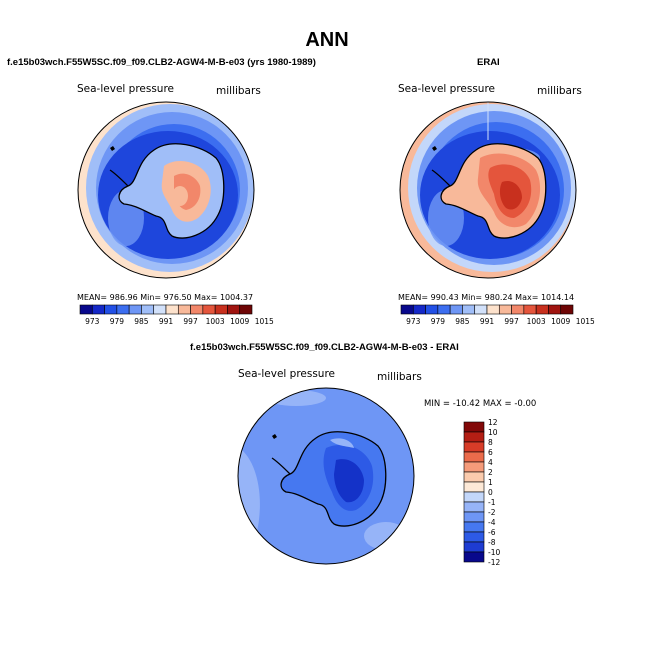 Image resolution: width=654 pixels, height=655 pixels. What do you see at coordinates (165, 297) in the screenshot?
I see `model-stats: MEAN= 986.96 Min= 976.50 Max= 1004.37` at bounding box center [165, 297].